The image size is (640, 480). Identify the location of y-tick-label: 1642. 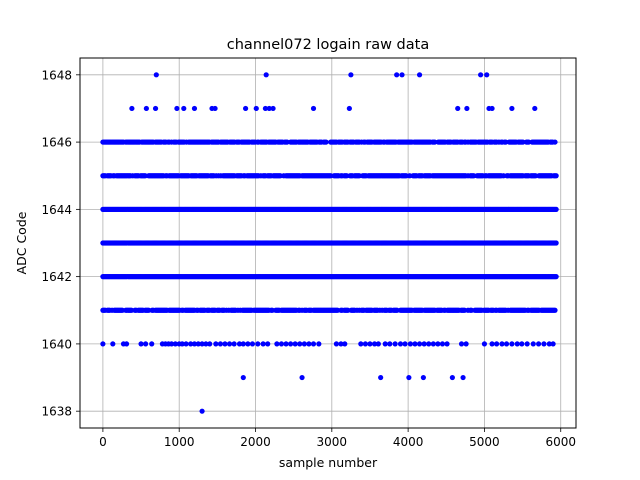
(56, 277).